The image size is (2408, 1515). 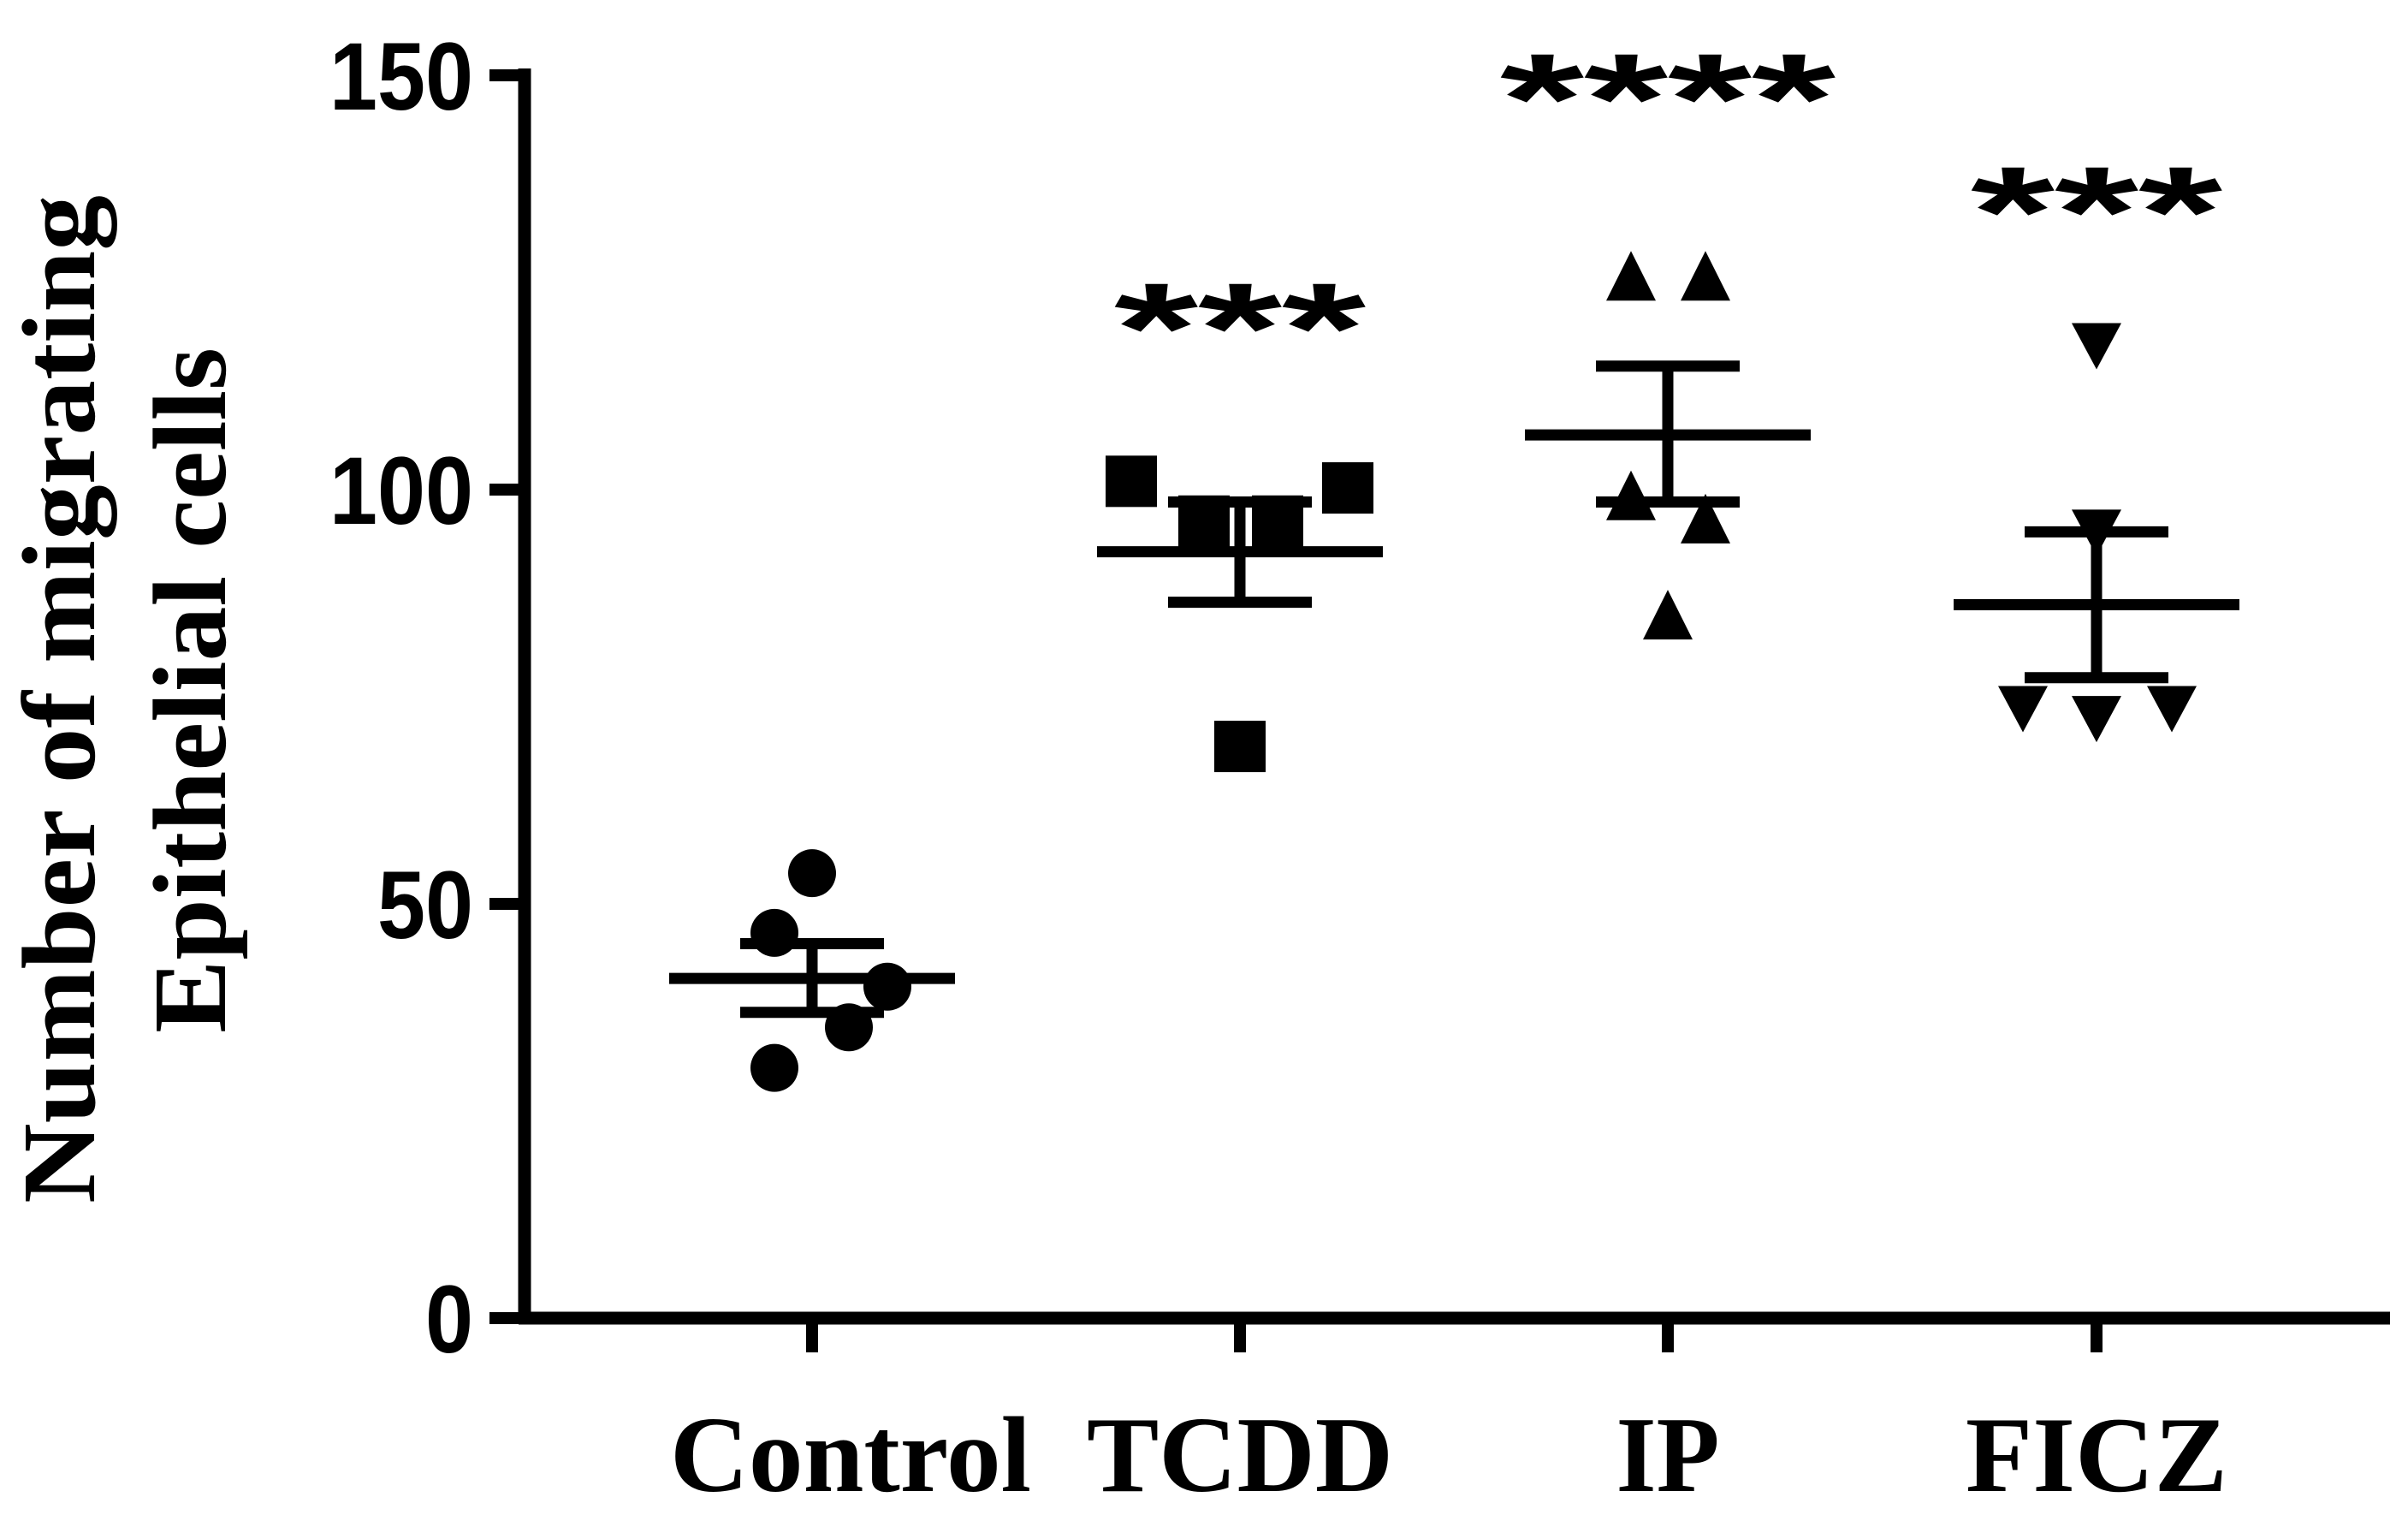 What do you see at coordinates (427, 698) in the screenshot?
I see `y-axis-ticks: 0 50 100 150` at bounding box center [427, 698].